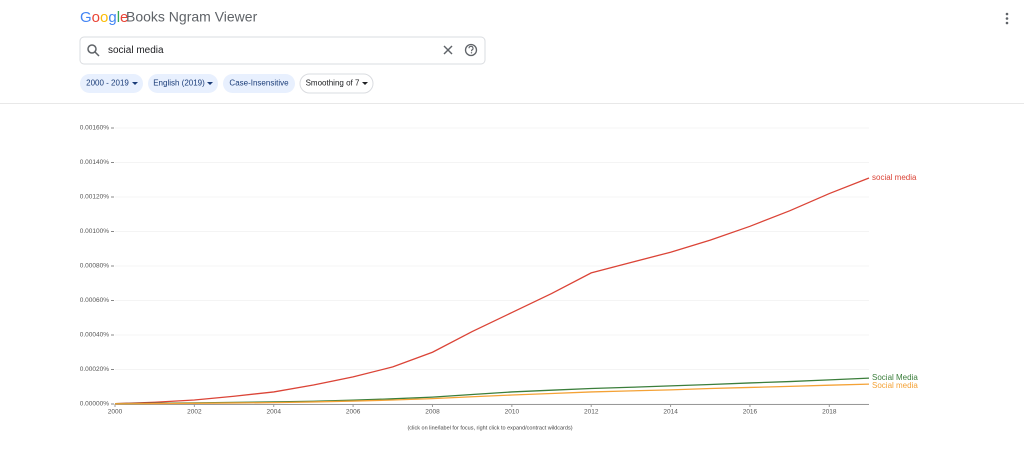  Describe the element at coordinates (94, 266) in the screenshot. I see `y-tick-label: 0.00080%` at that location.